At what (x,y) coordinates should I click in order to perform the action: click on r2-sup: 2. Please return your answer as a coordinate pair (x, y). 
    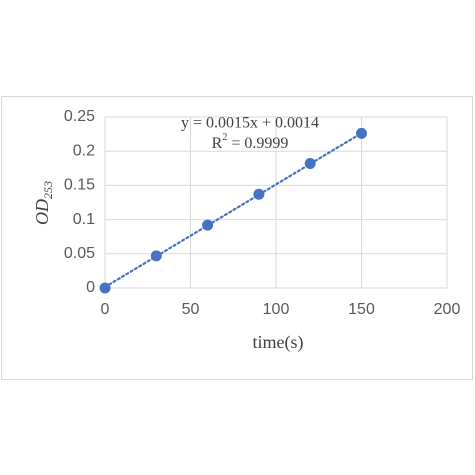
    Looking at the image, I should click on (224, 137).